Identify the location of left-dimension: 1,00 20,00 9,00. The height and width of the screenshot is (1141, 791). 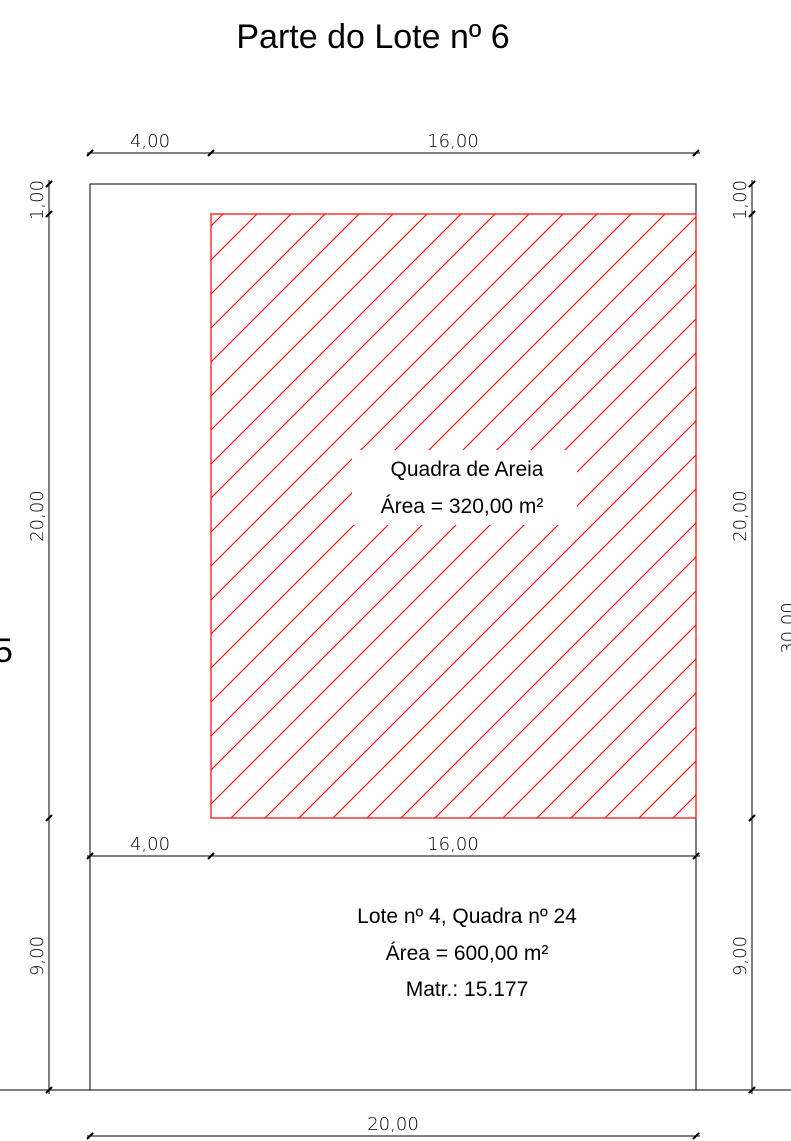
(40, 637).